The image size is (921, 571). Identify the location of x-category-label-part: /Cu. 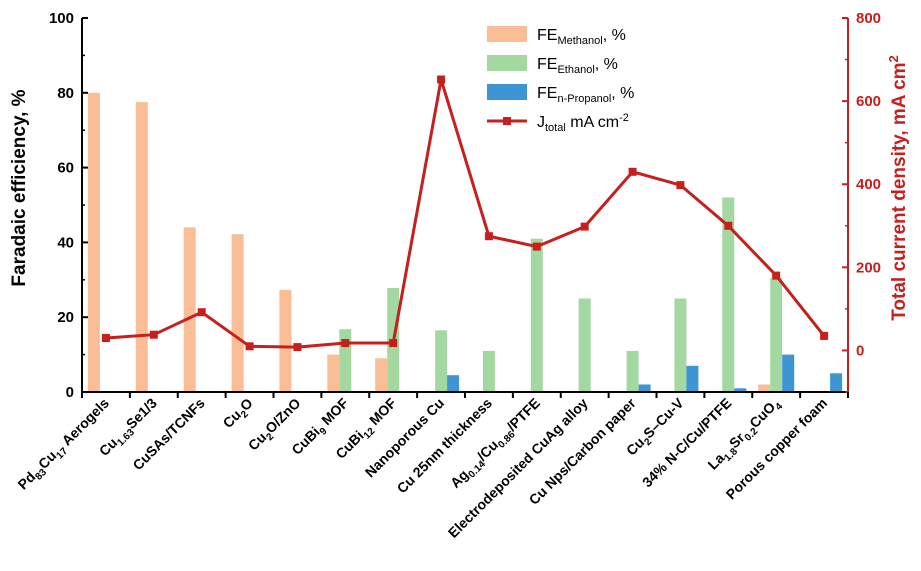
(487, 450).